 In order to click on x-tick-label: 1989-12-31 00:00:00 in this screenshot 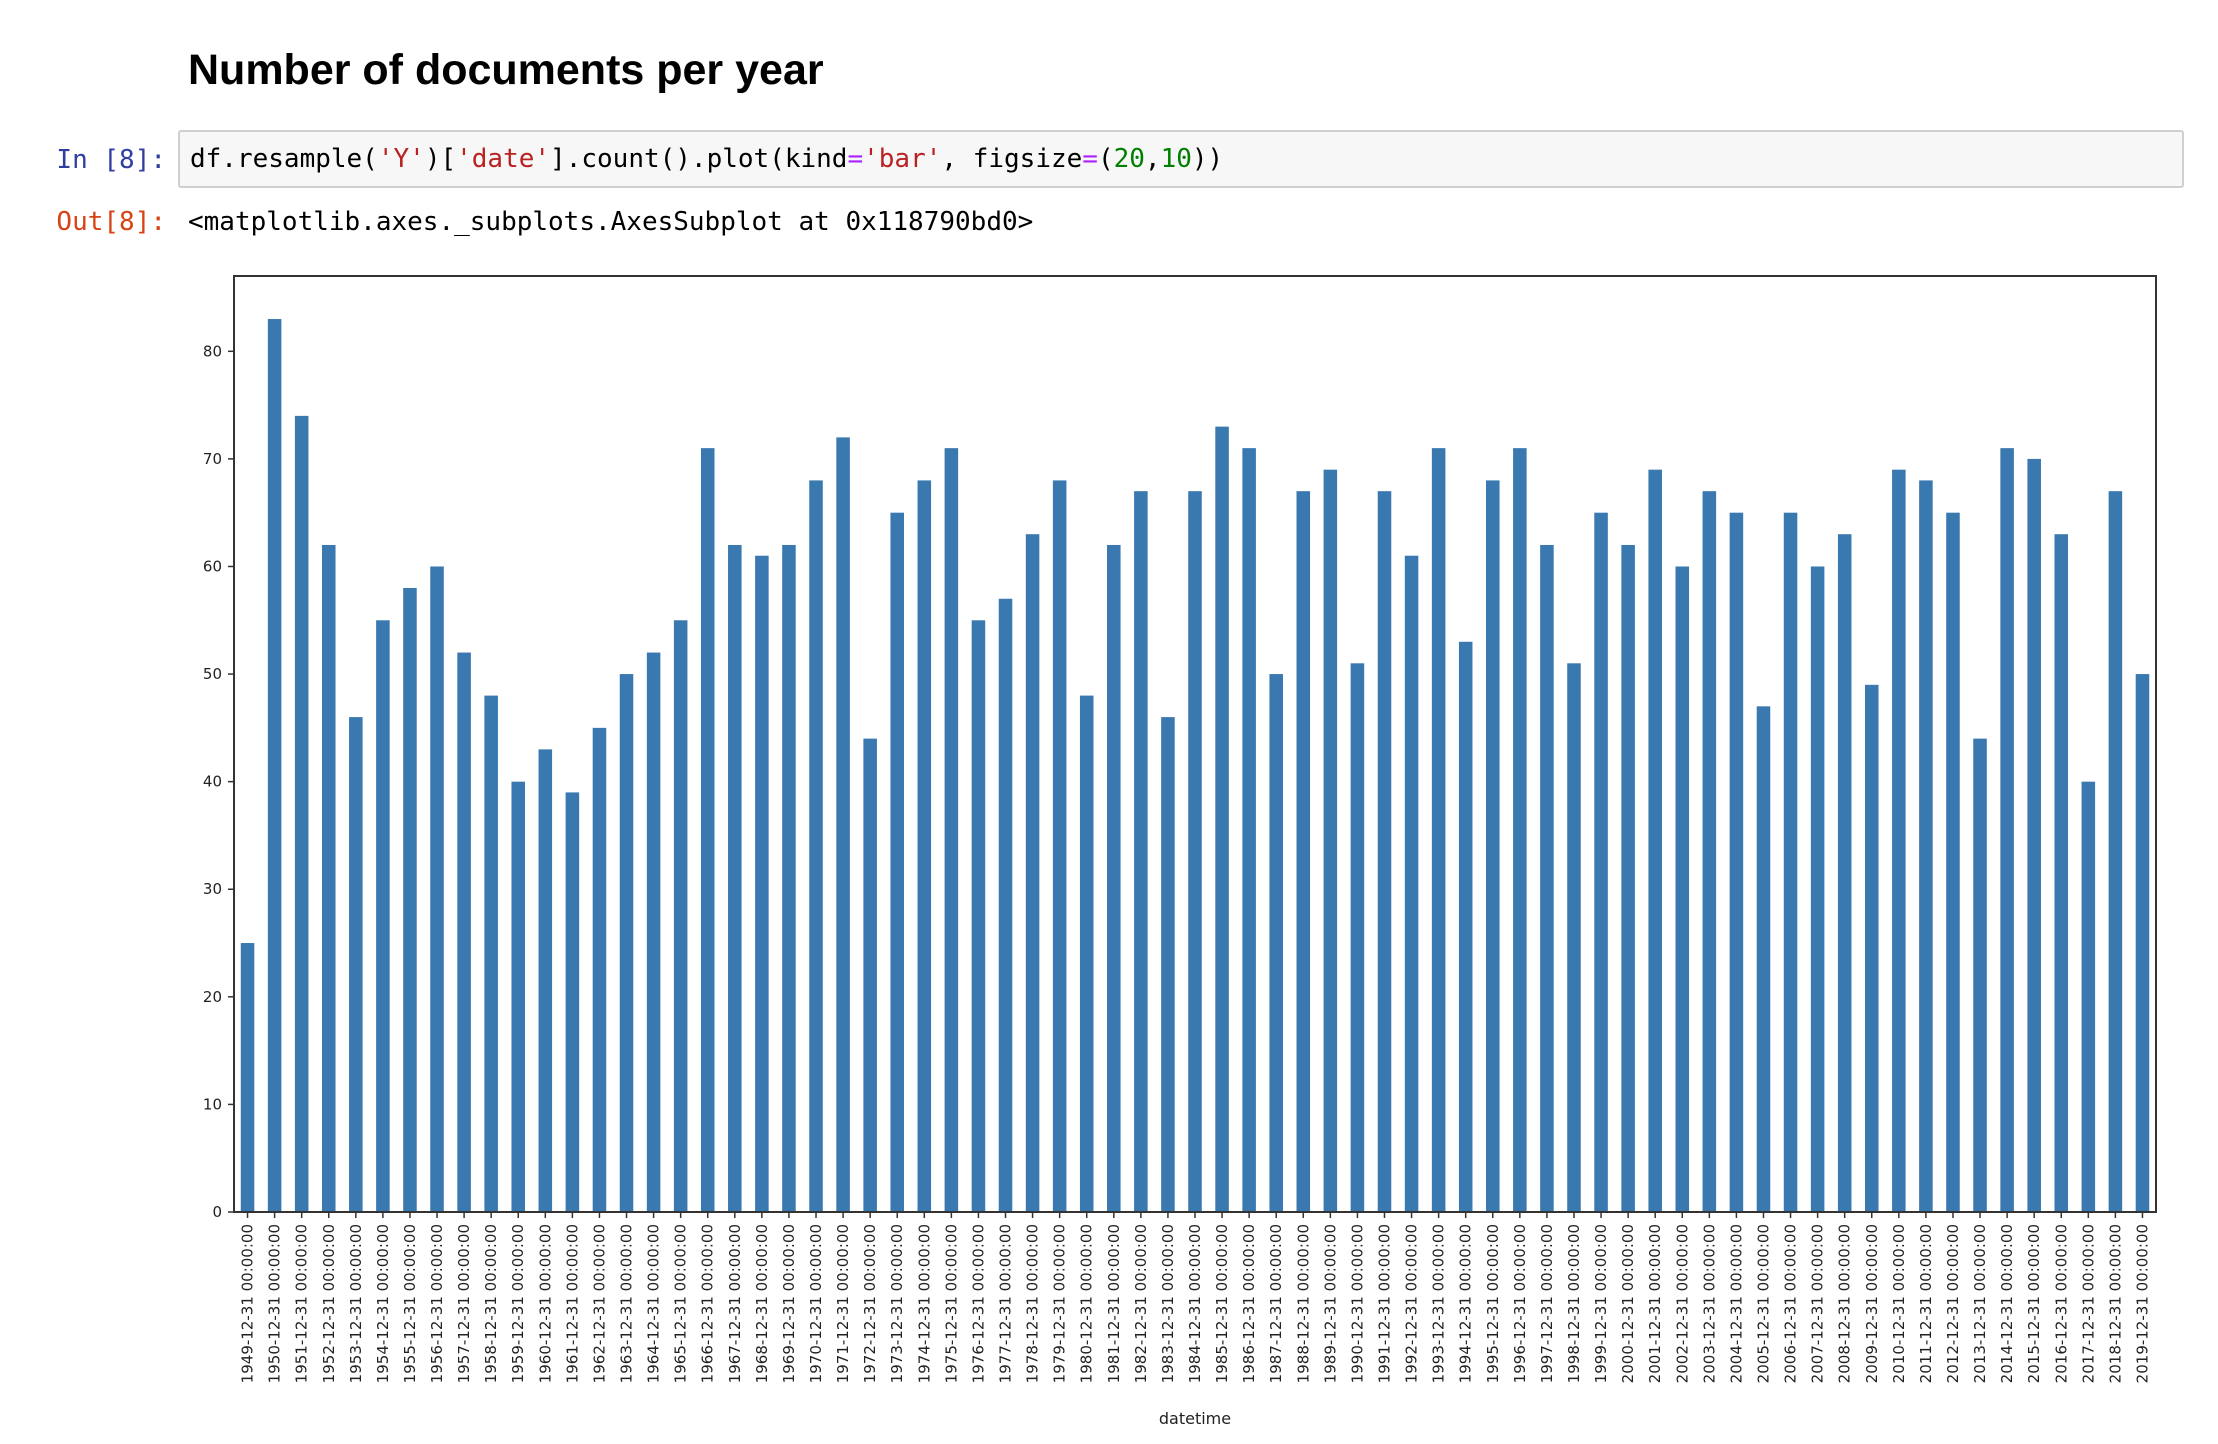, I will do `click(1330, 1303)`.